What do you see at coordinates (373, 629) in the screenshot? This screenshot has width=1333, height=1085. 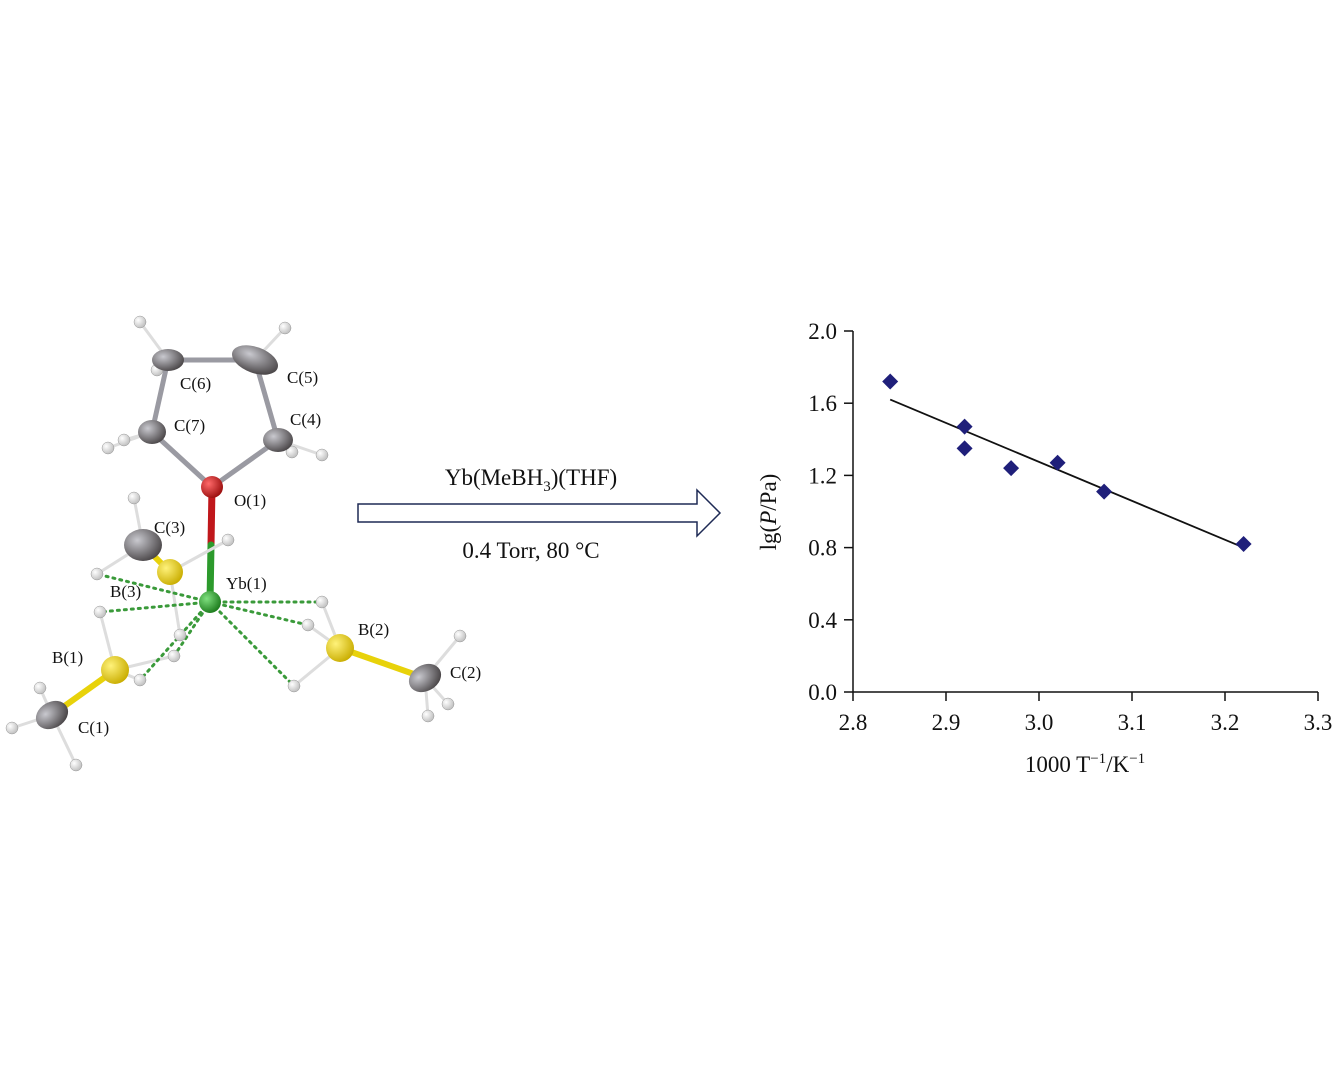 I see `atom-label: B(2)` at bounding box center [373, 629].